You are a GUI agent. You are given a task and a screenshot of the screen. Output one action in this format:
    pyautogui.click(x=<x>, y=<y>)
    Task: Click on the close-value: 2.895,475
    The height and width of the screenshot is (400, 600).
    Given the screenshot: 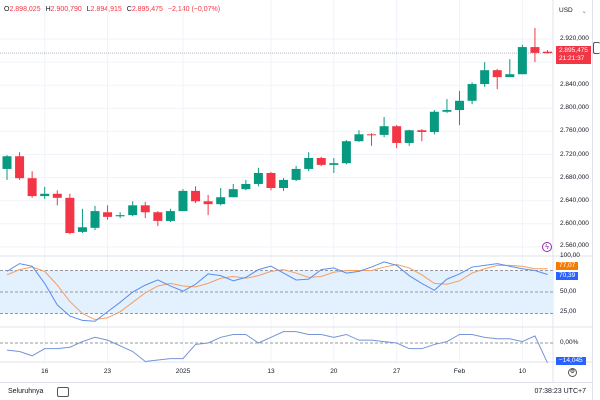 What is the action you would take?
    pyautogui.click(x=147, y=9)
    